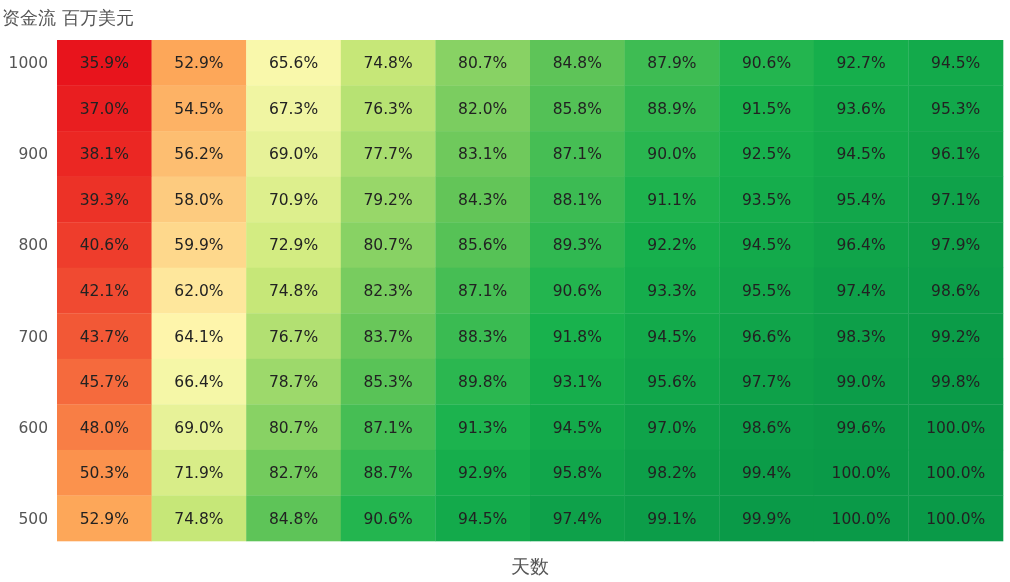  What do you see at coordinates (33, 518) in the screenshot?
I see `y-tick-label: 500` at bounding box center [33, 518].